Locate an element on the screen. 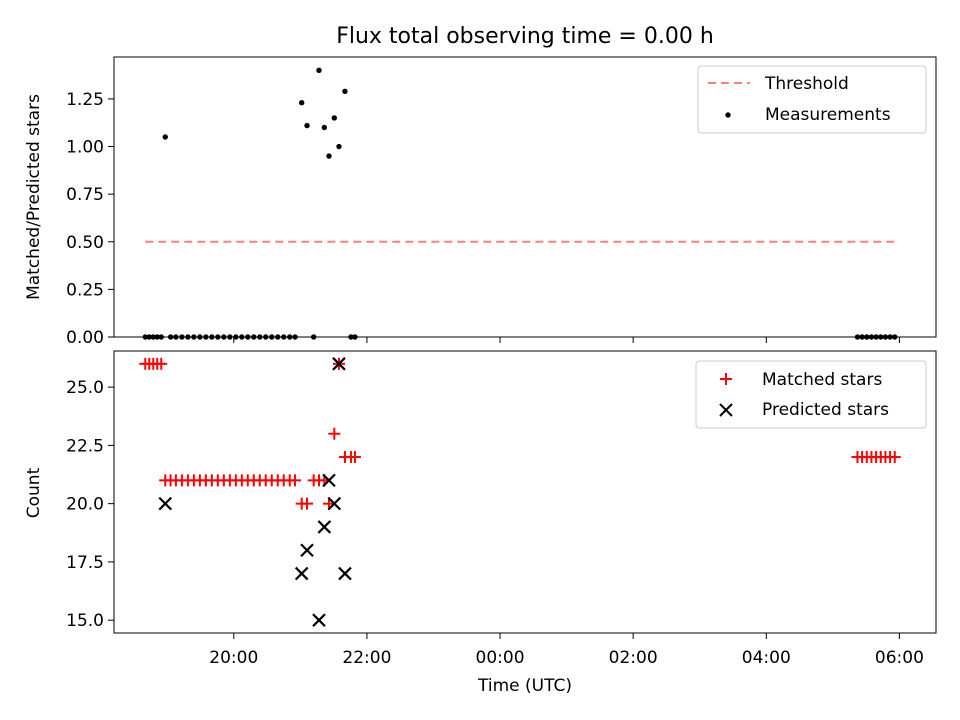  bottom-y-tick-label: 20.0 is located at coordinates (85, 505).